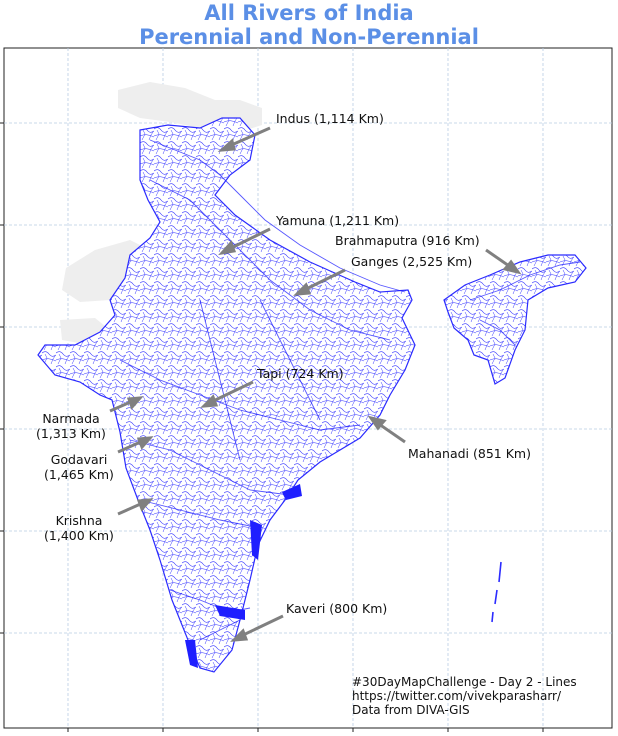  I want to click on label-krishna: Krishna (1,400 Km), so click(79, 528).